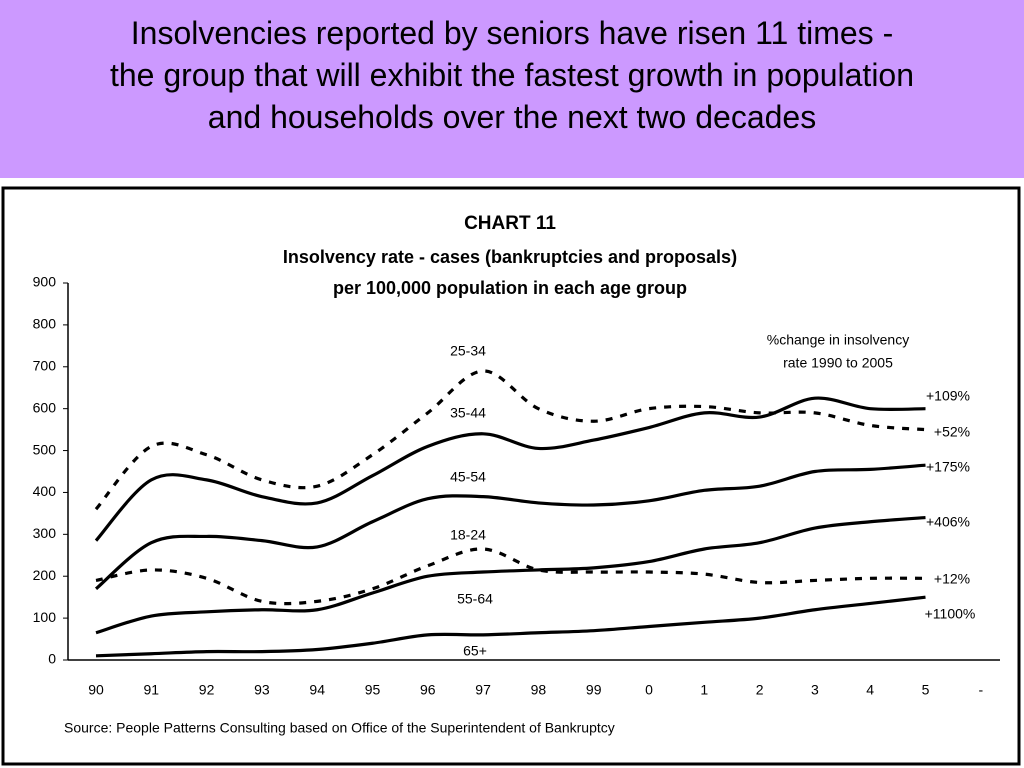 Image resolution: width=1024 pixels, height=768 pixels. I want to click on slide-title: and households over the next two decades, so click(512, 117).